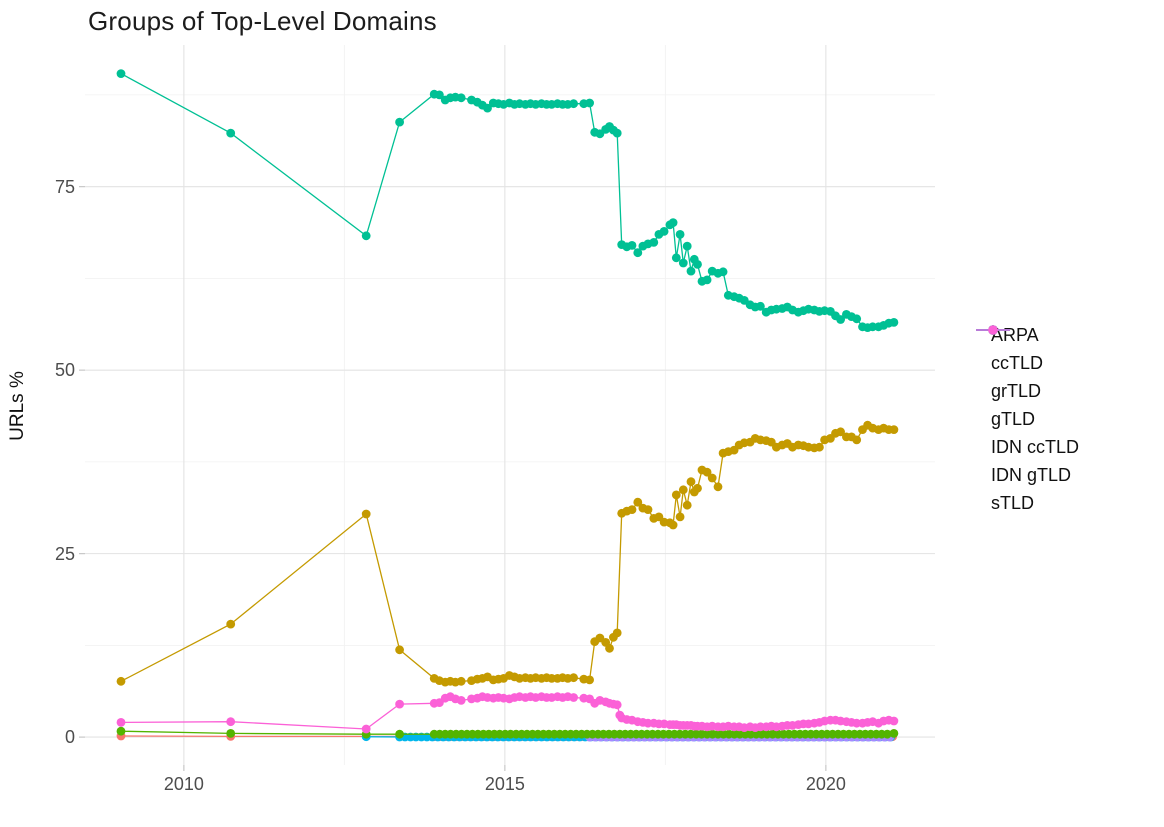 The width and height of the screenshot is (1164, 827). Describe the element at coordinates (64, 553) in the screenshot. I see `y-tick-label: 25` at that location.